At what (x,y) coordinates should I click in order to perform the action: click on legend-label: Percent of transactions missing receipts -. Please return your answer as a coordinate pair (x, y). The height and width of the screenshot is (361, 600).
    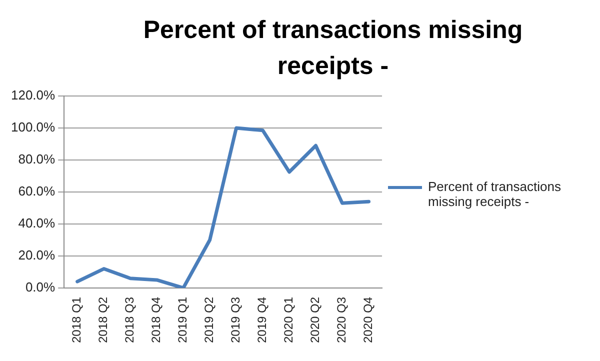
    Looking at the image, I should click on (495, 194).